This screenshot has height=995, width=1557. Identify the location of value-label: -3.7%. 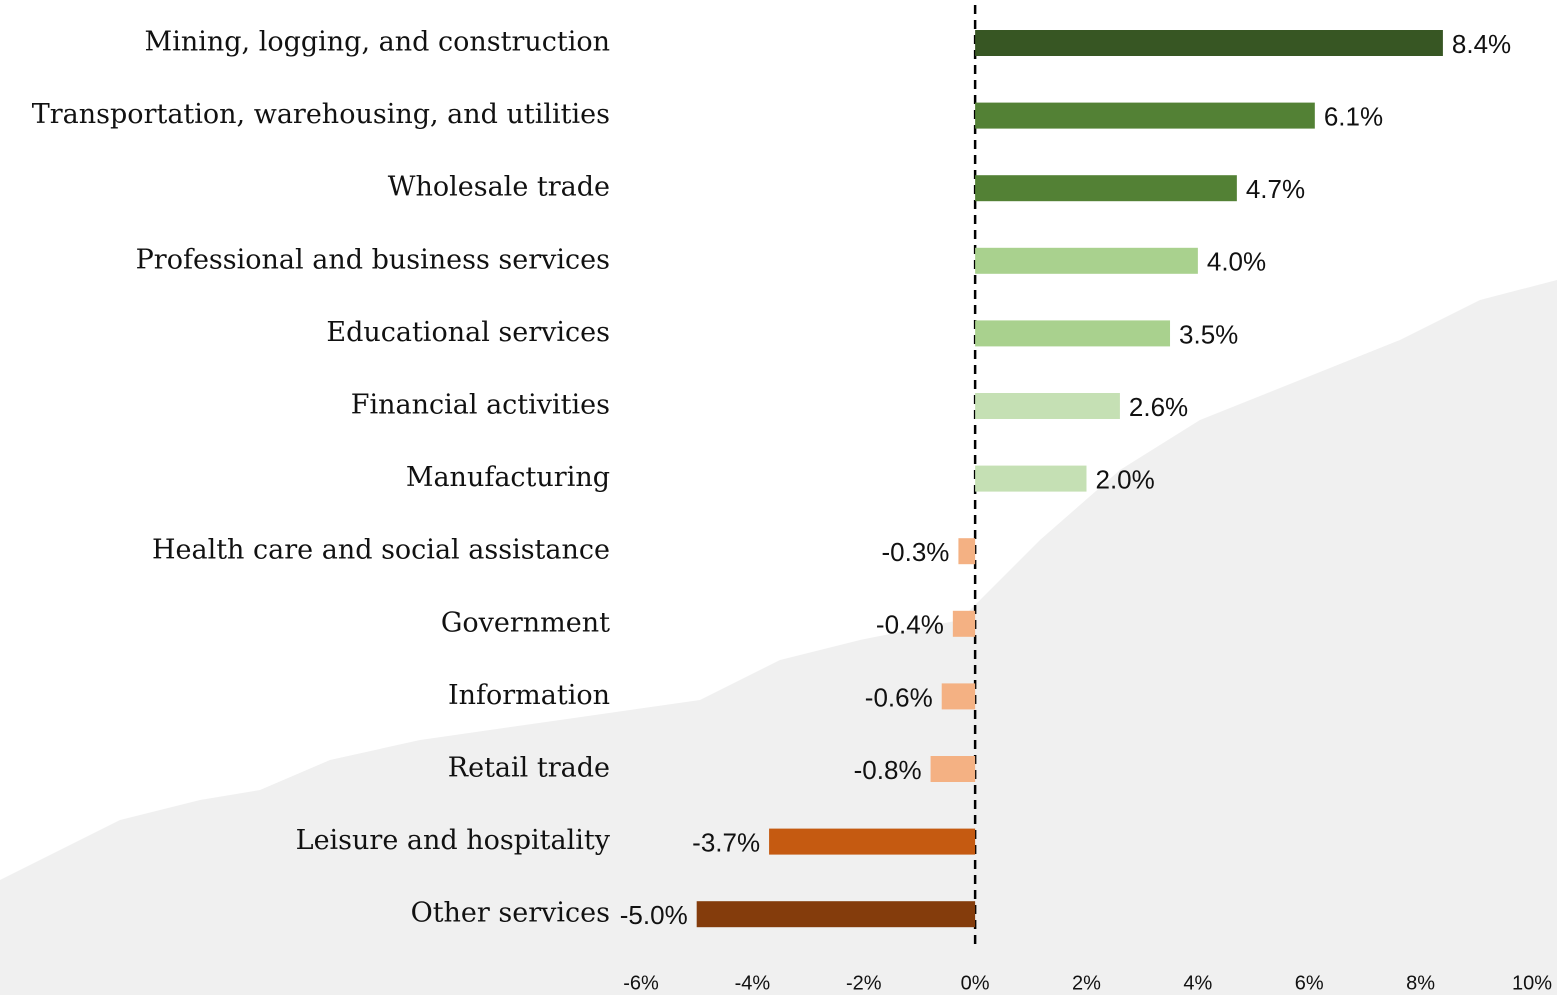
(726, 842).